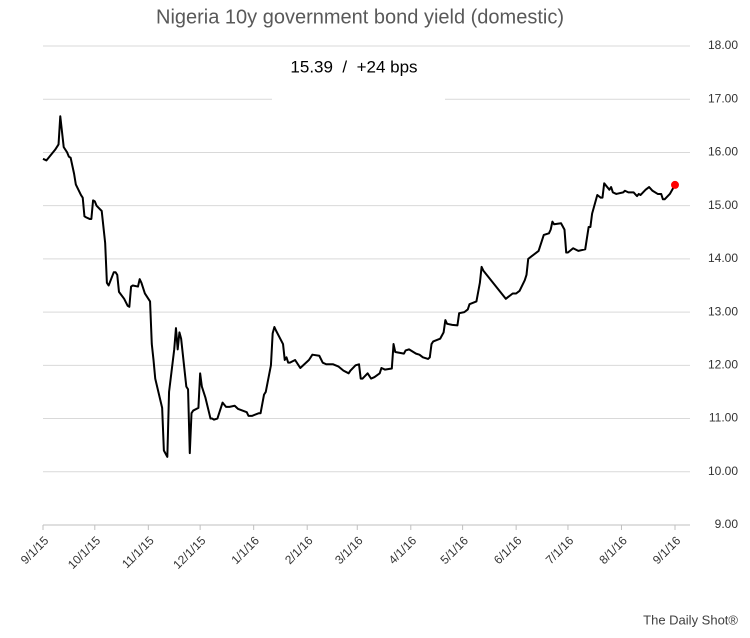  Describe the element at coordinates (723, 418) in the screenshot. I see `y-tick-label: 11.00` at that location.